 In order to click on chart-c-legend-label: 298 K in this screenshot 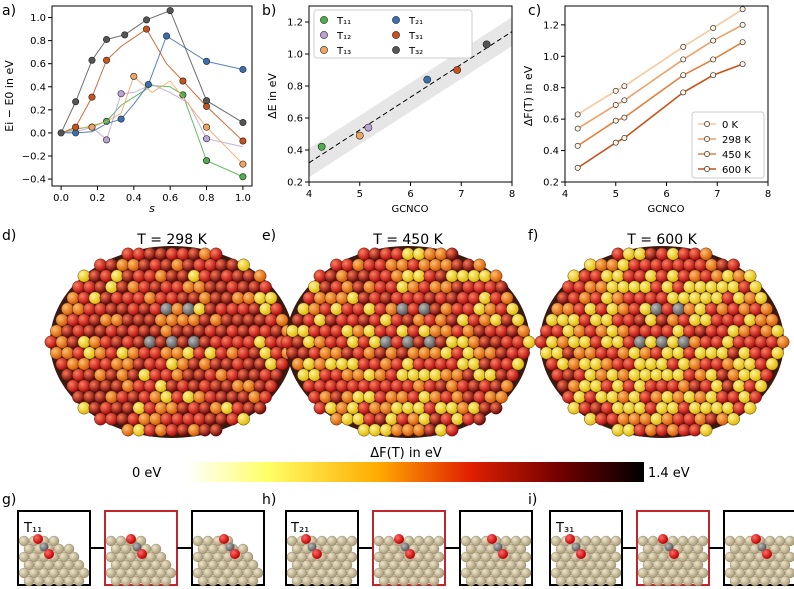, I will do `click(736, 140)`.